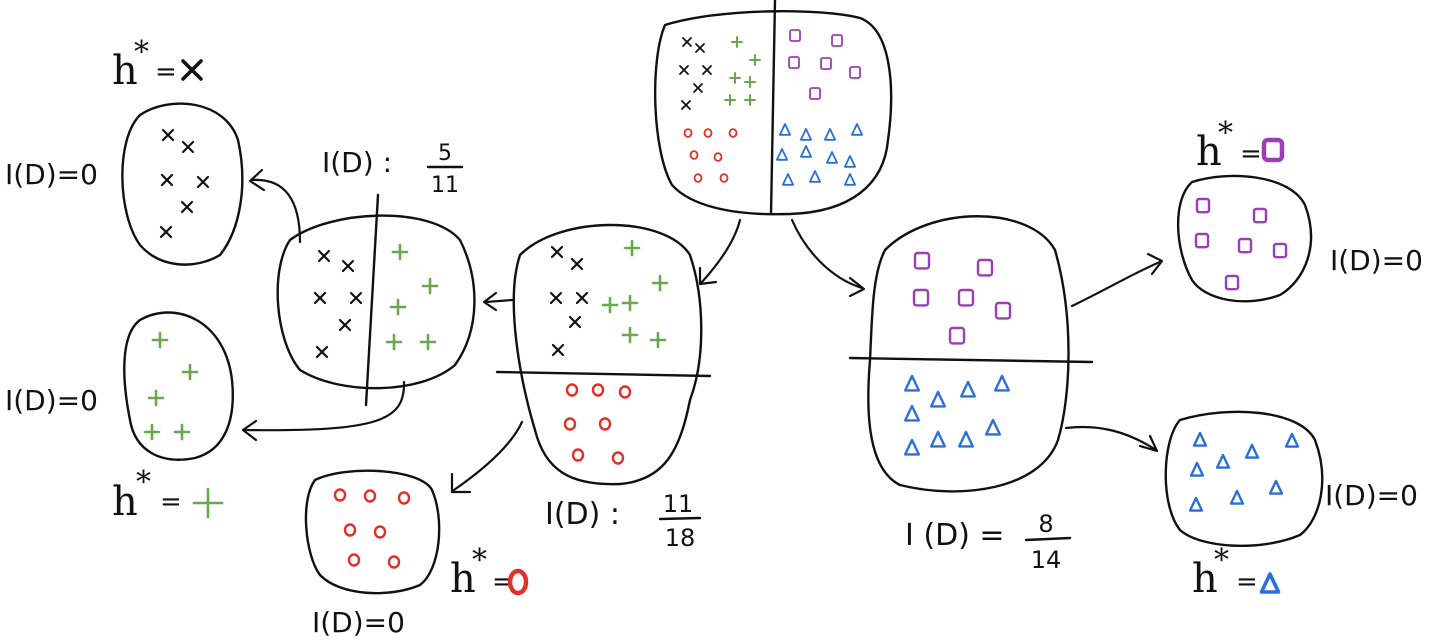 The width and height of the screenshot is (1453, 642). What do you see at coordinates (445, 153) in the screenshot?
I see `left-left-impurity-numerator: 5` at bounding box center [445, 153].